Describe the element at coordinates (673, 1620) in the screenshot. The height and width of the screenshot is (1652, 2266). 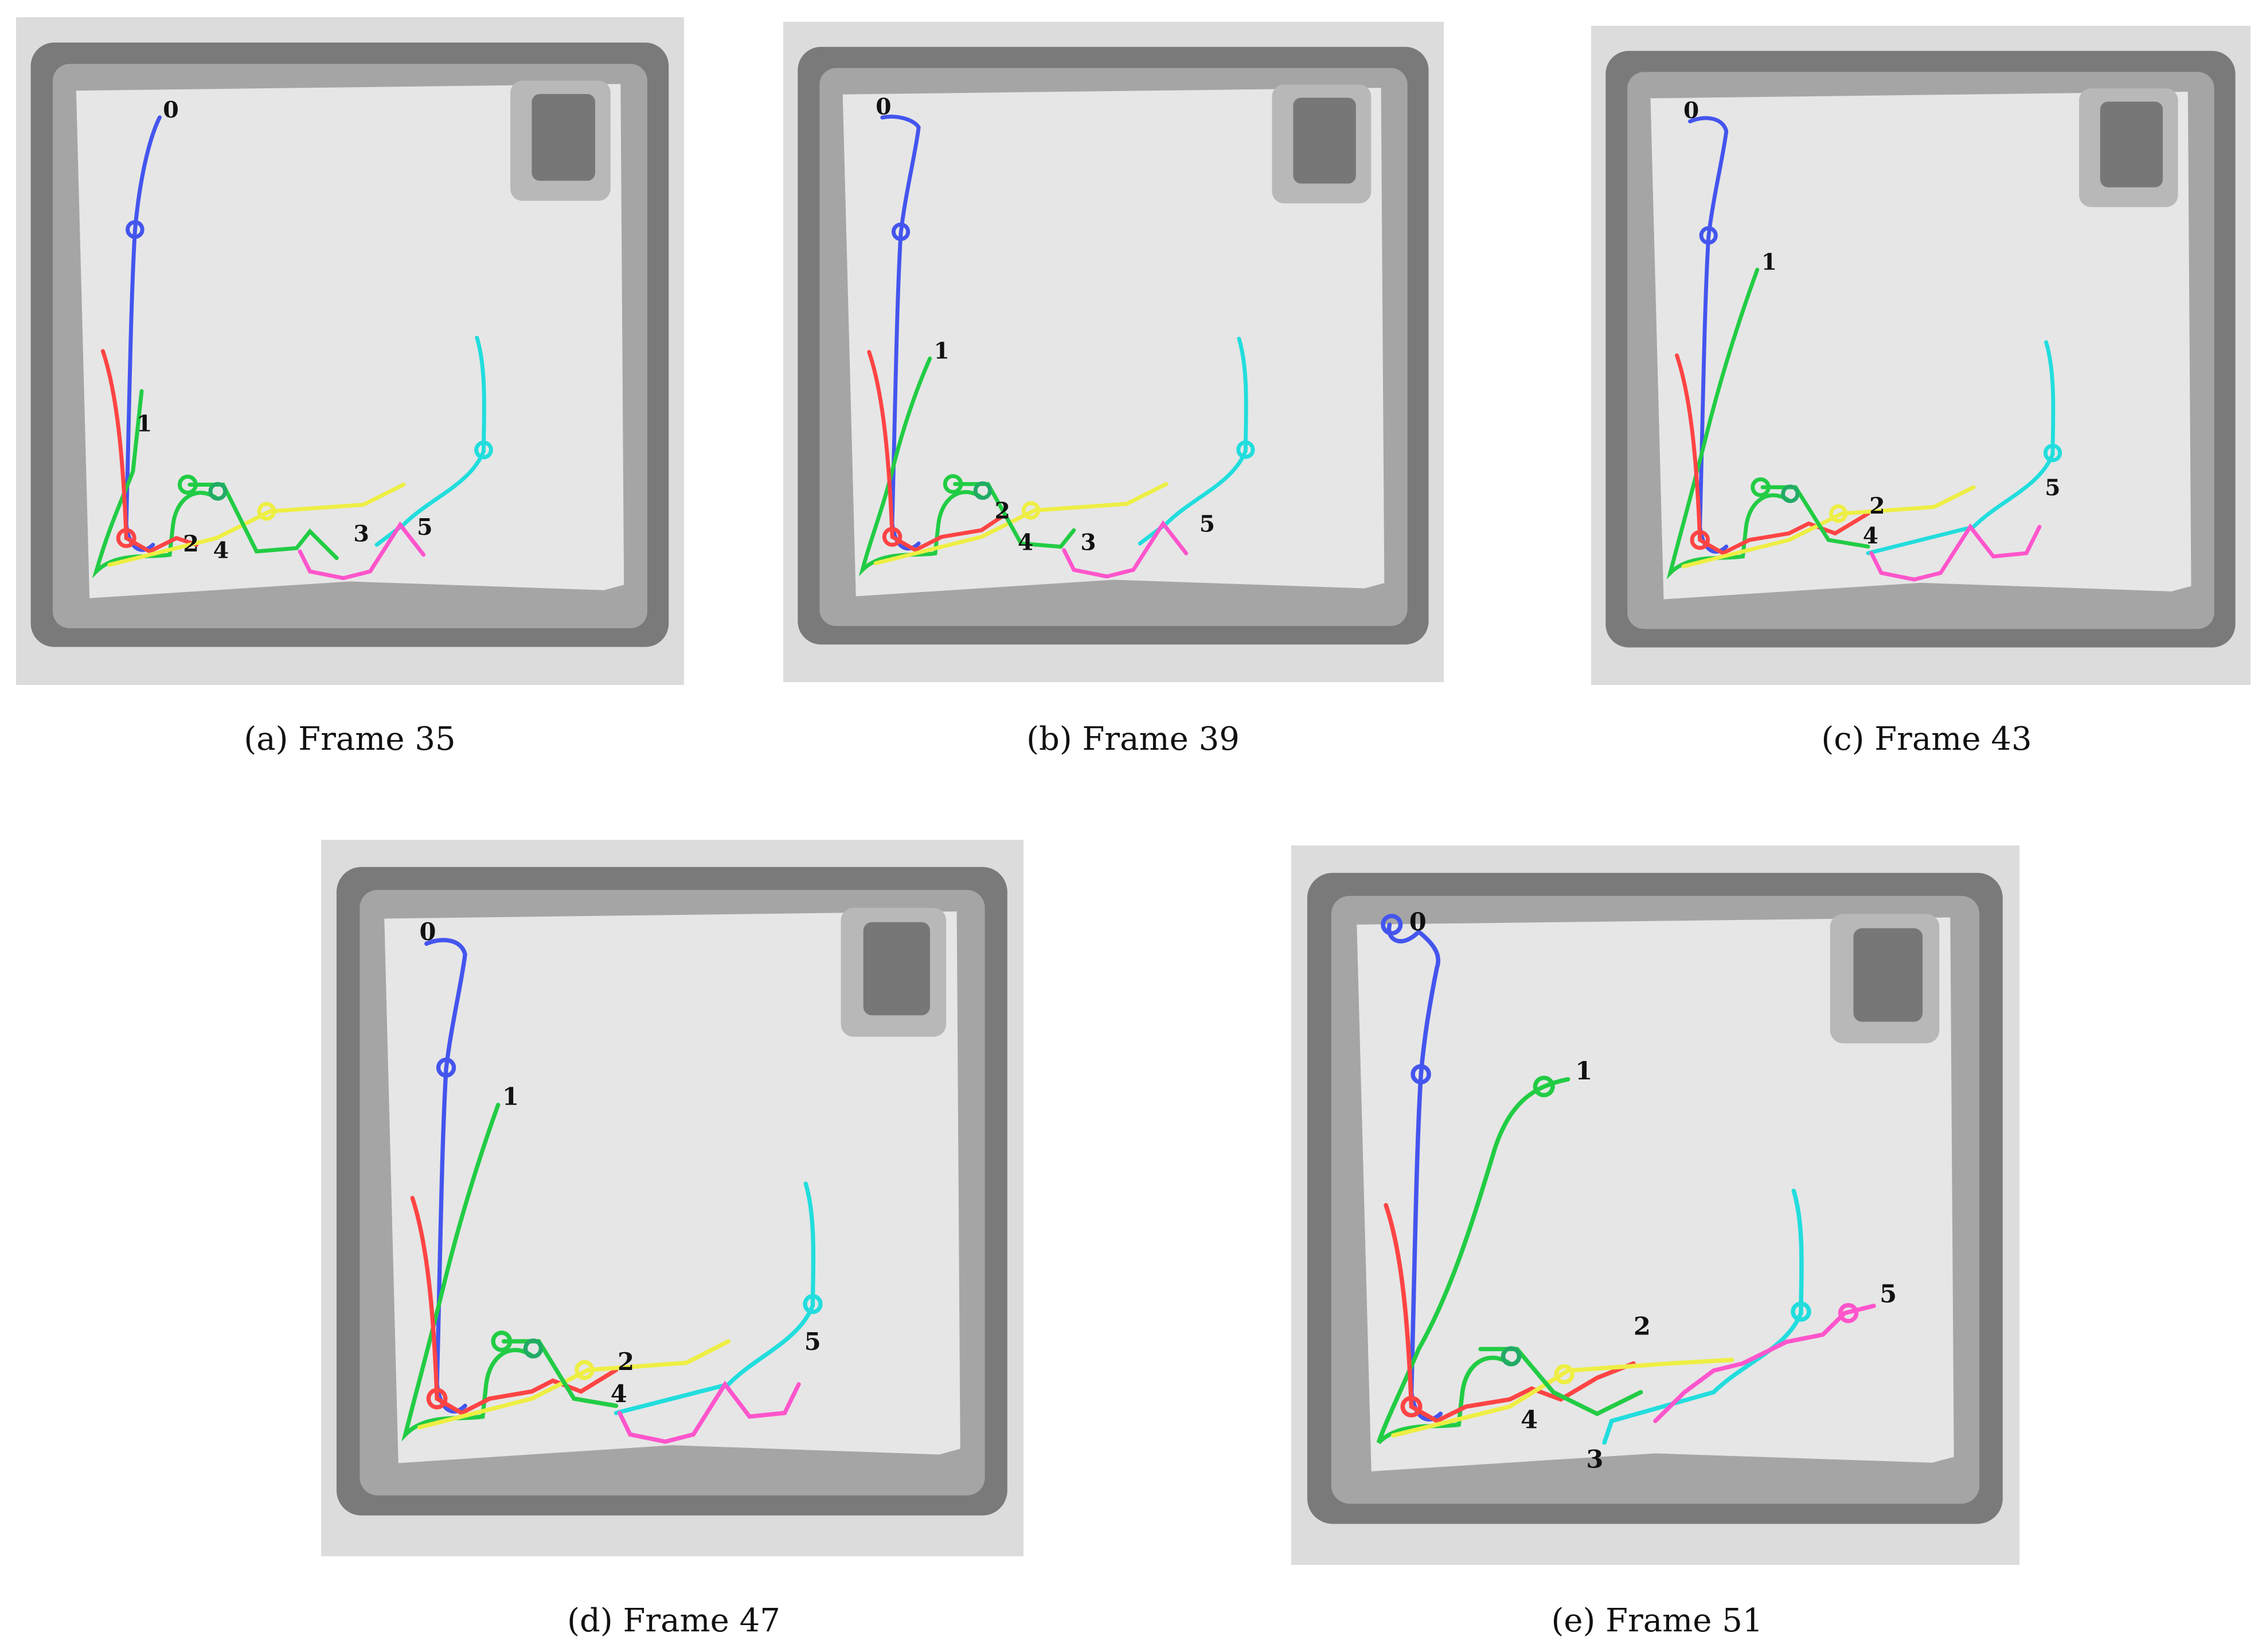
I see `caption-d: (d) Frame 47` at that location.